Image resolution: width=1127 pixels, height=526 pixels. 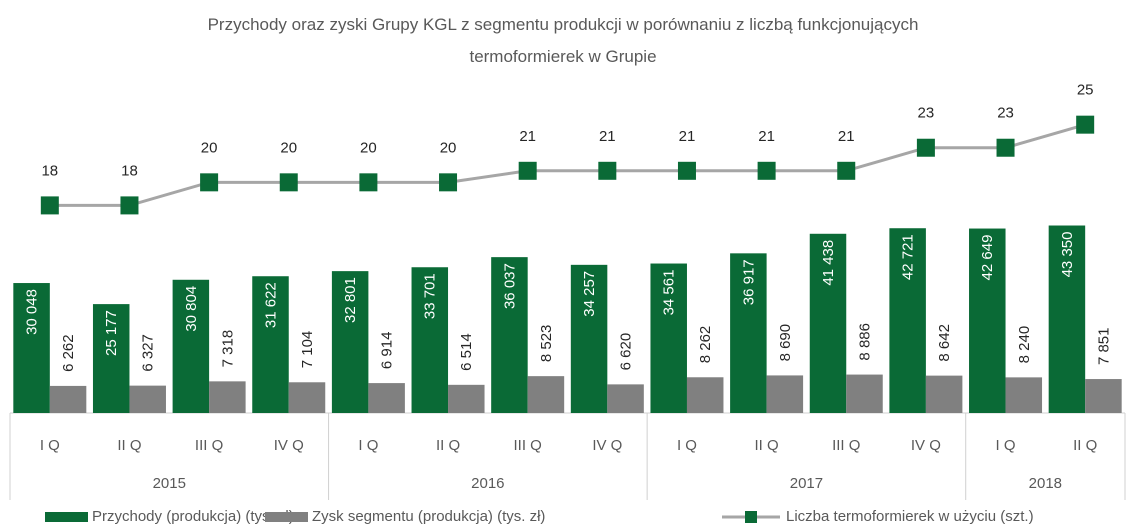 I want to click on legend-label: Liczba termoformierek w użyciu (szt.), so click(x=910, y=516).